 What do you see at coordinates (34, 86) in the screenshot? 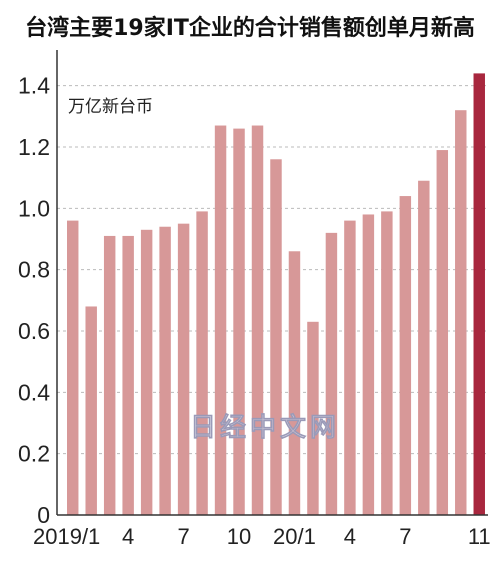
I see `y-tick-label: 1.4` at bounding box center [34, 86].